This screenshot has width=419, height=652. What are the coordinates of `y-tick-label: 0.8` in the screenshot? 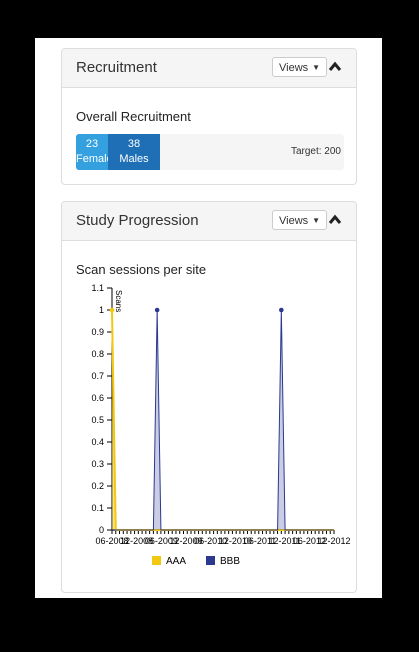 It's located at (97, 354).